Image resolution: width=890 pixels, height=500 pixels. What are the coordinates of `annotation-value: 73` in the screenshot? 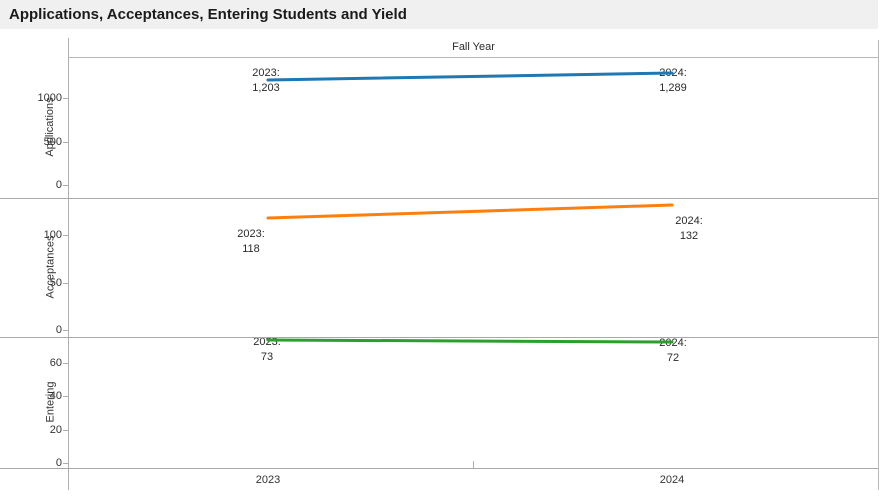 It's located at (267, 357).